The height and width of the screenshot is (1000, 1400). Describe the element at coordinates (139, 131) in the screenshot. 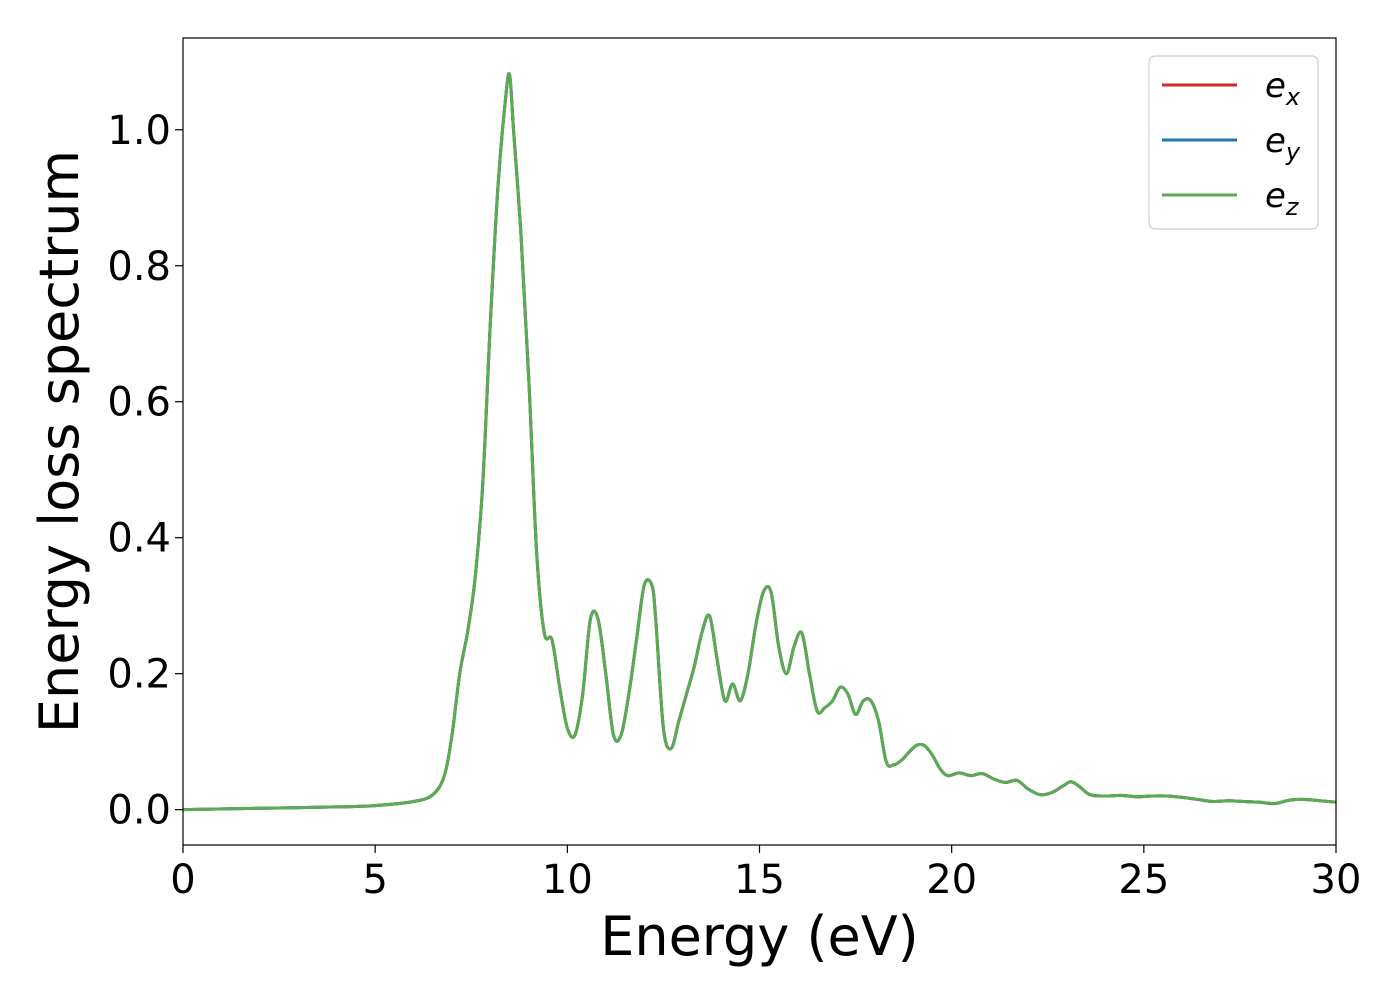

I see `y-tick-label: 1.0` at that location.